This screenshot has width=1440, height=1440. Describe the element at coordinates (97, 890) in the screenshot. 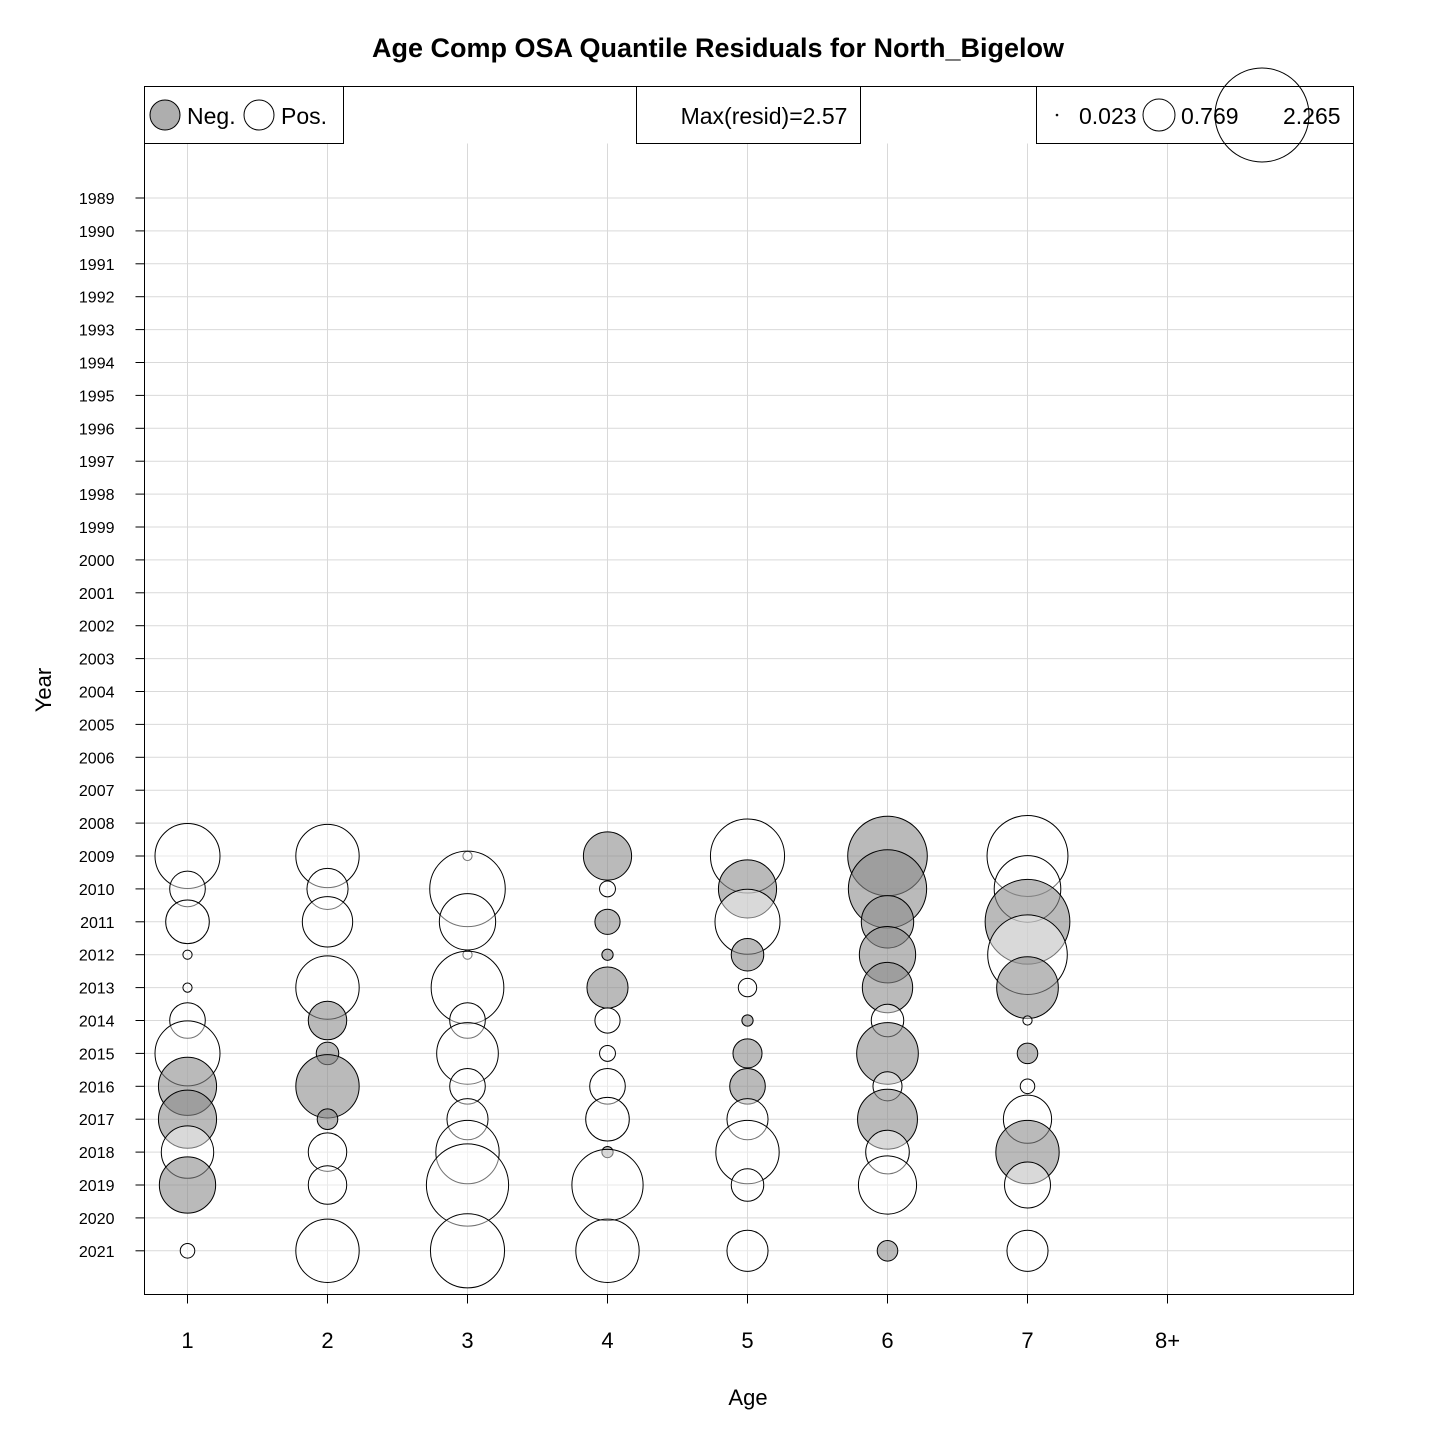

I see `y-tick-label: 2010` at that location.